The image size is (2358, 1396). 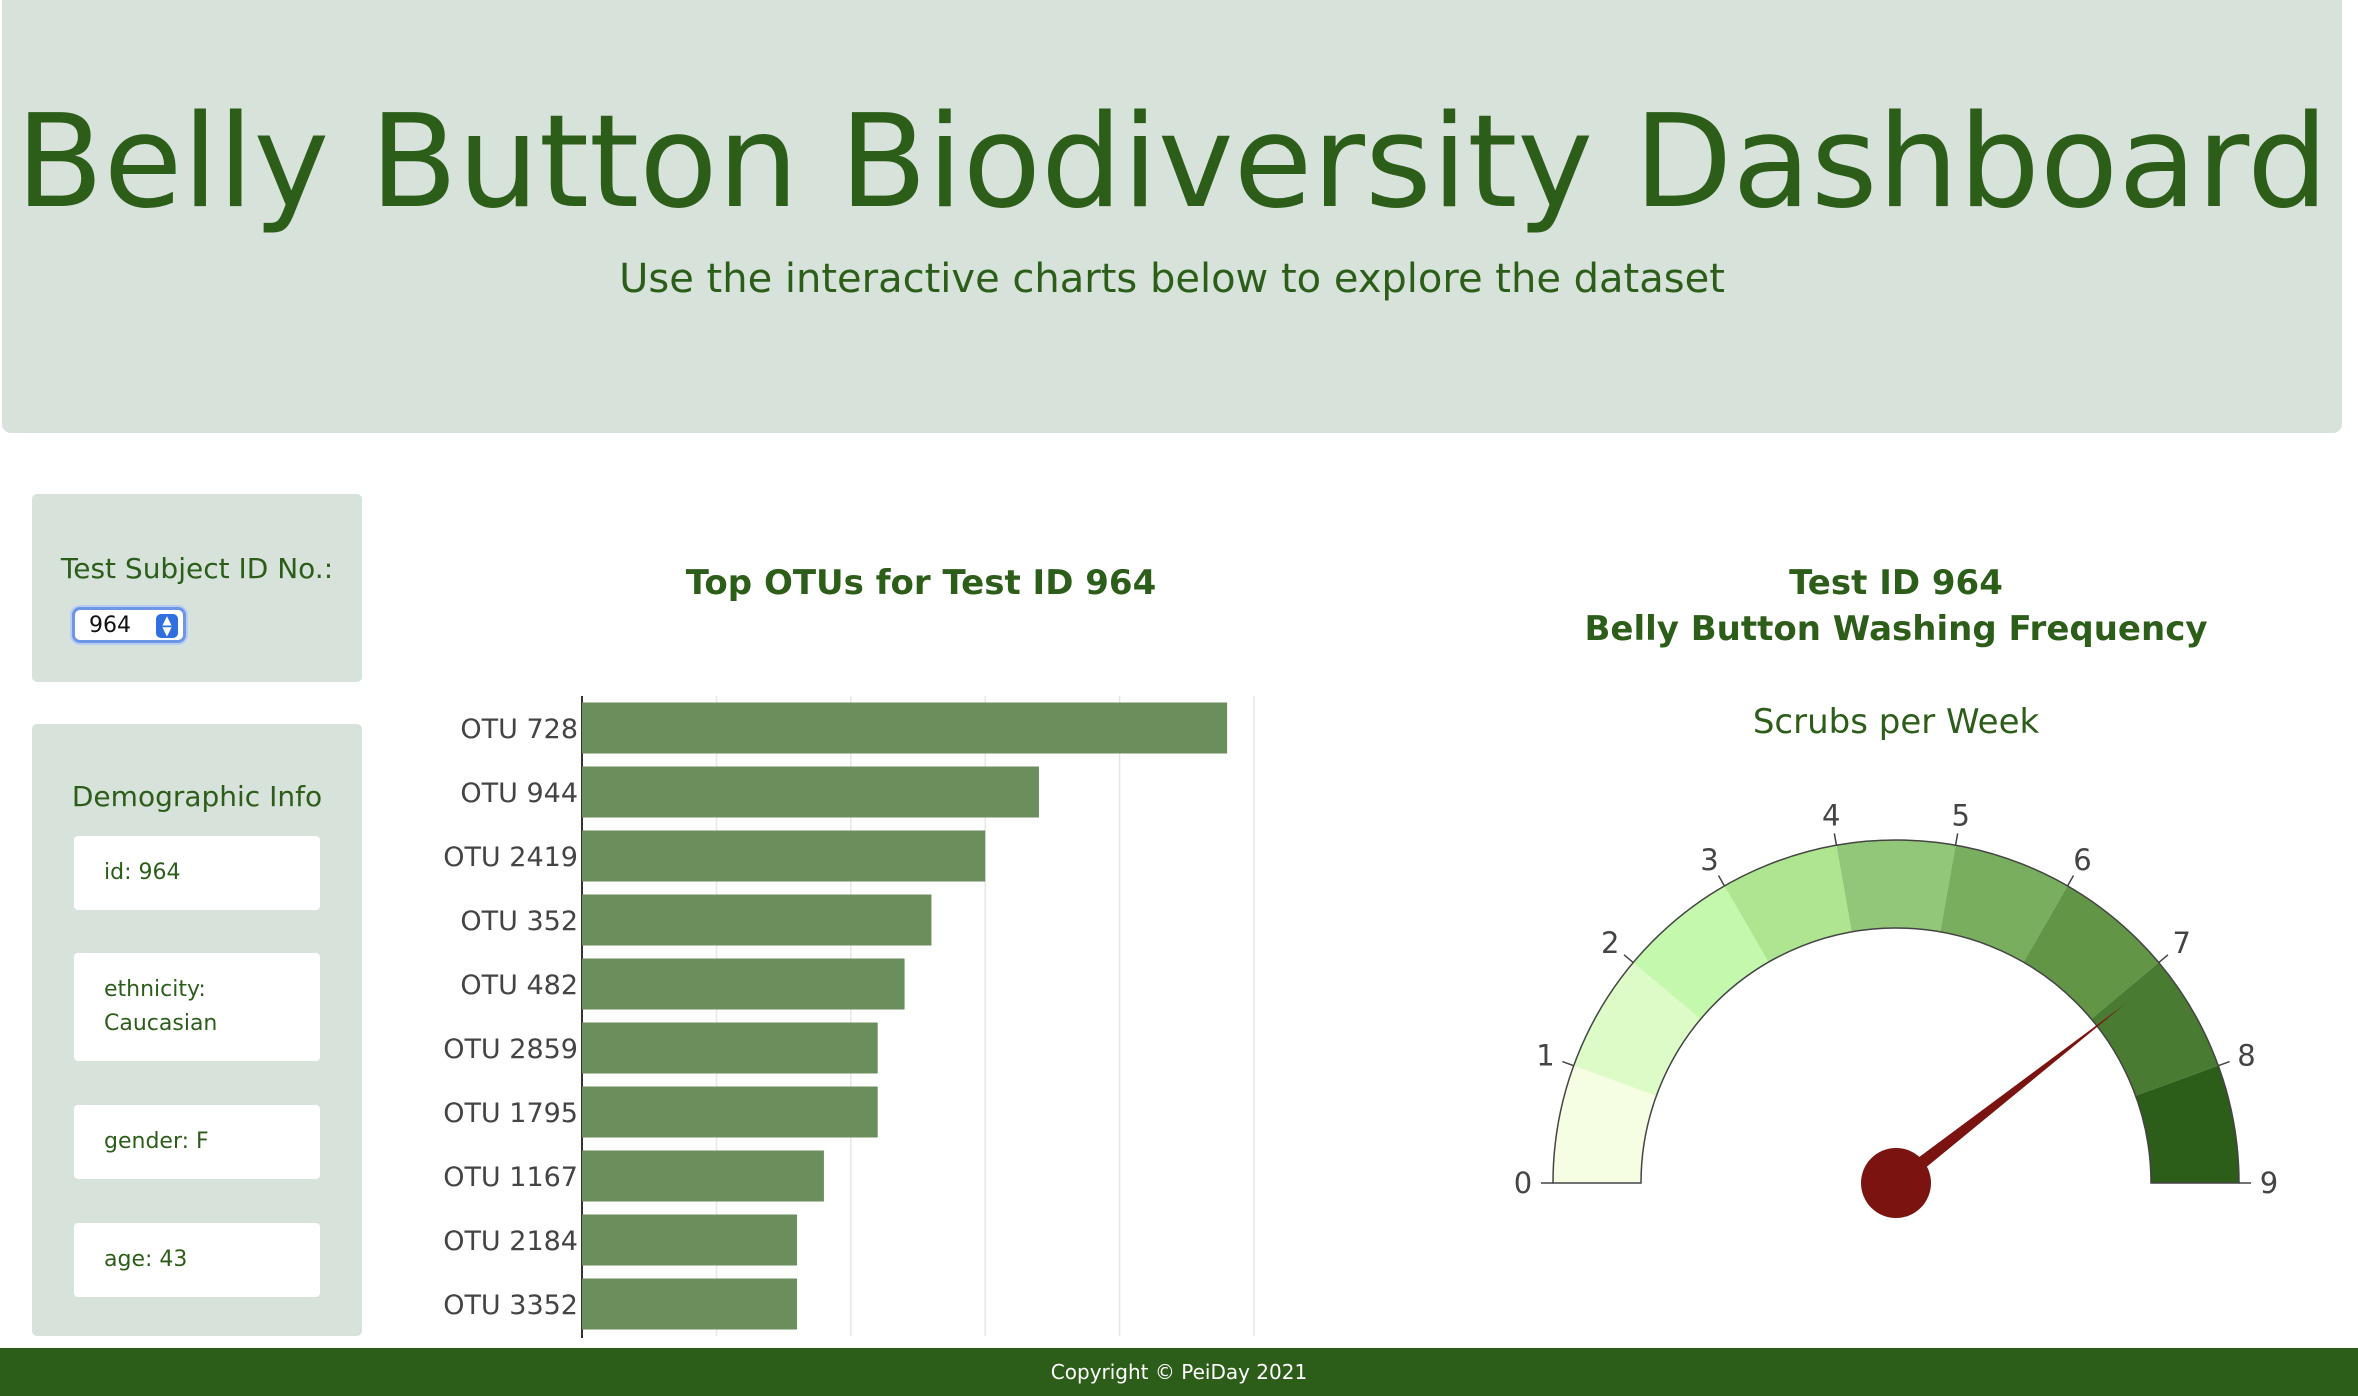 What do you see at coordinates (1523, 1183) in the screenshot?
I see `gauge-tick-label: 0` at bounding box center [1523, 1183].